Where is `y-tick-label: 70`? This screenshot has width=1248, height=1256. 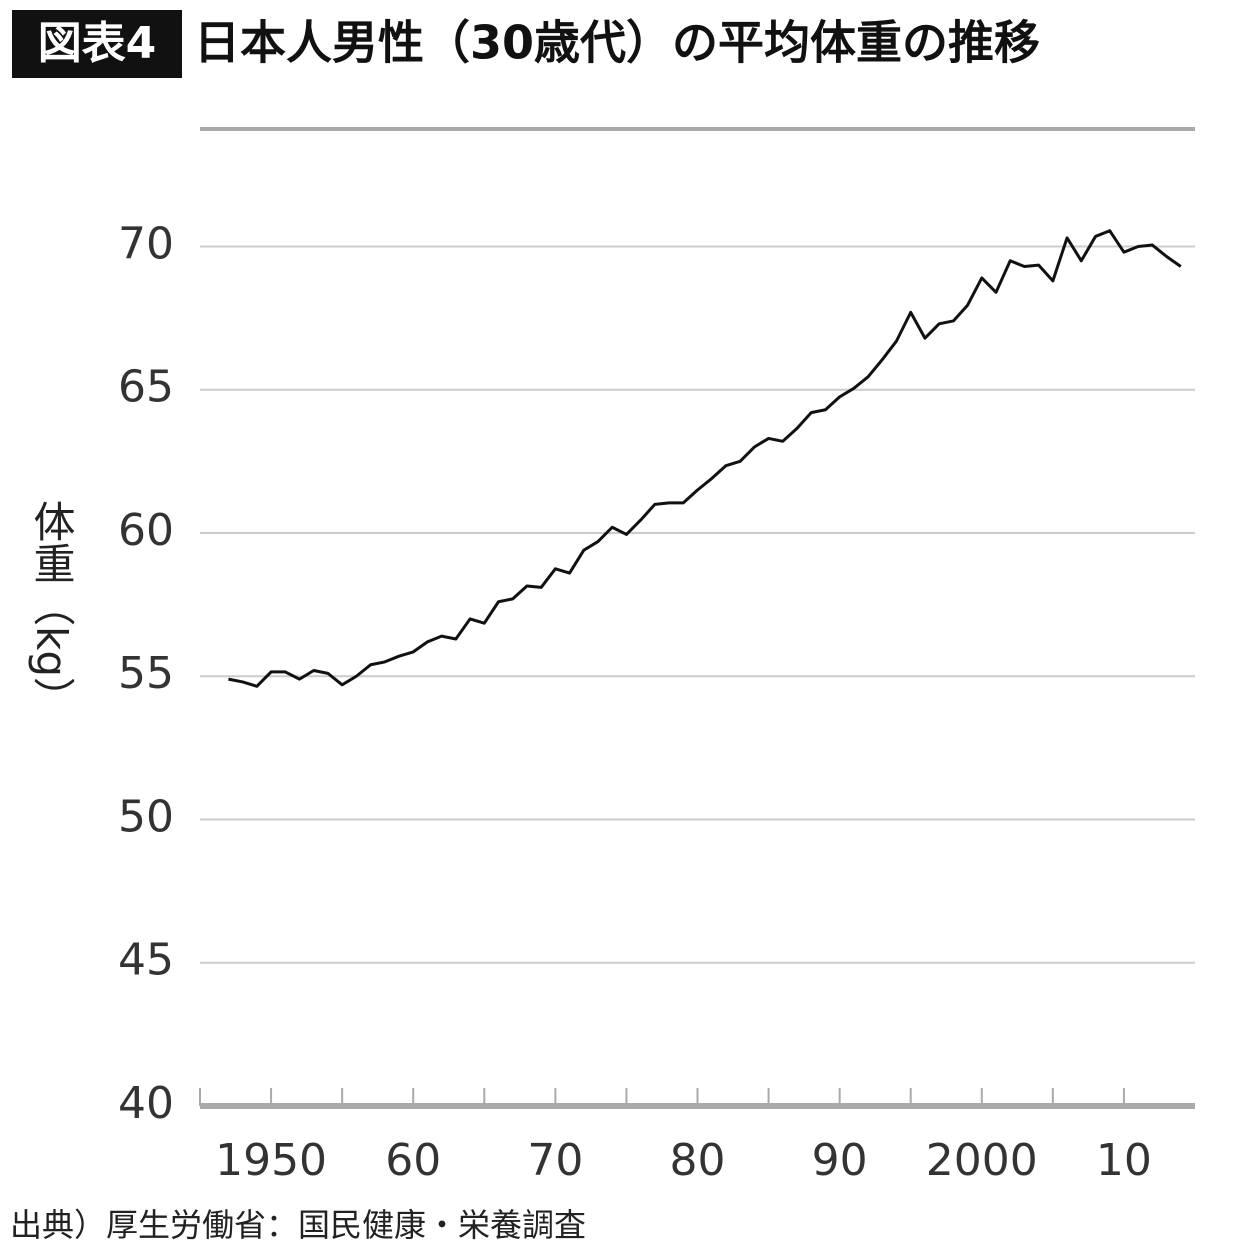 y-tick-label: 70 is located at coordinates (146, 243).